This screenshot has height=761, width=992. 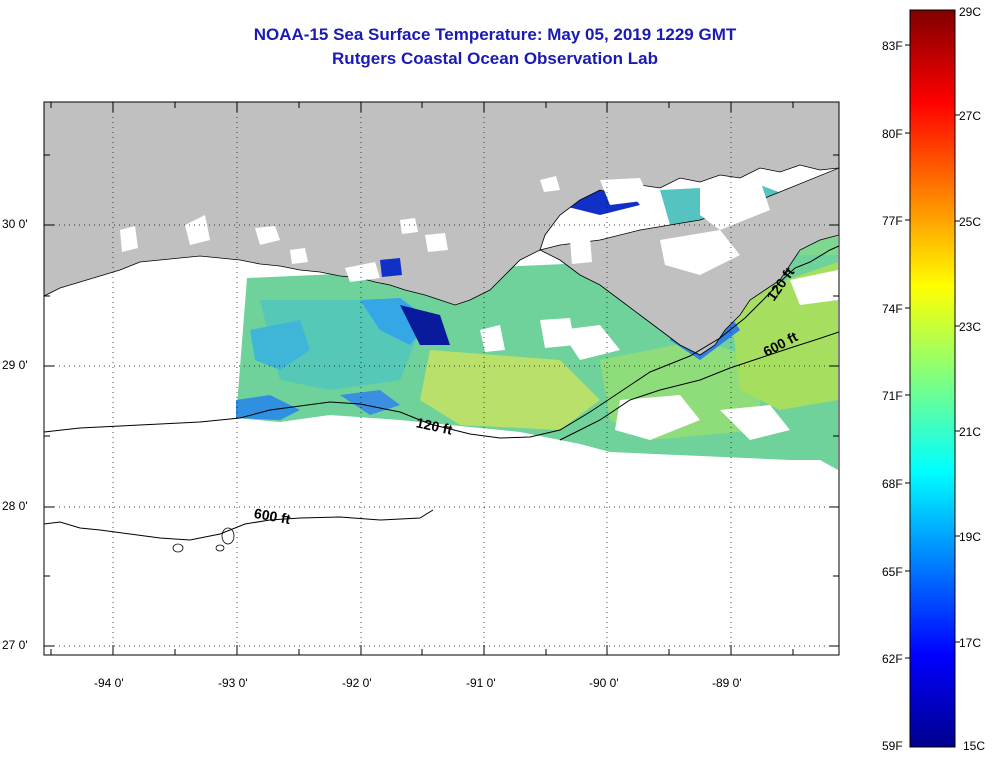 I want to click on contour-600ft, so click(x=239, y=525).